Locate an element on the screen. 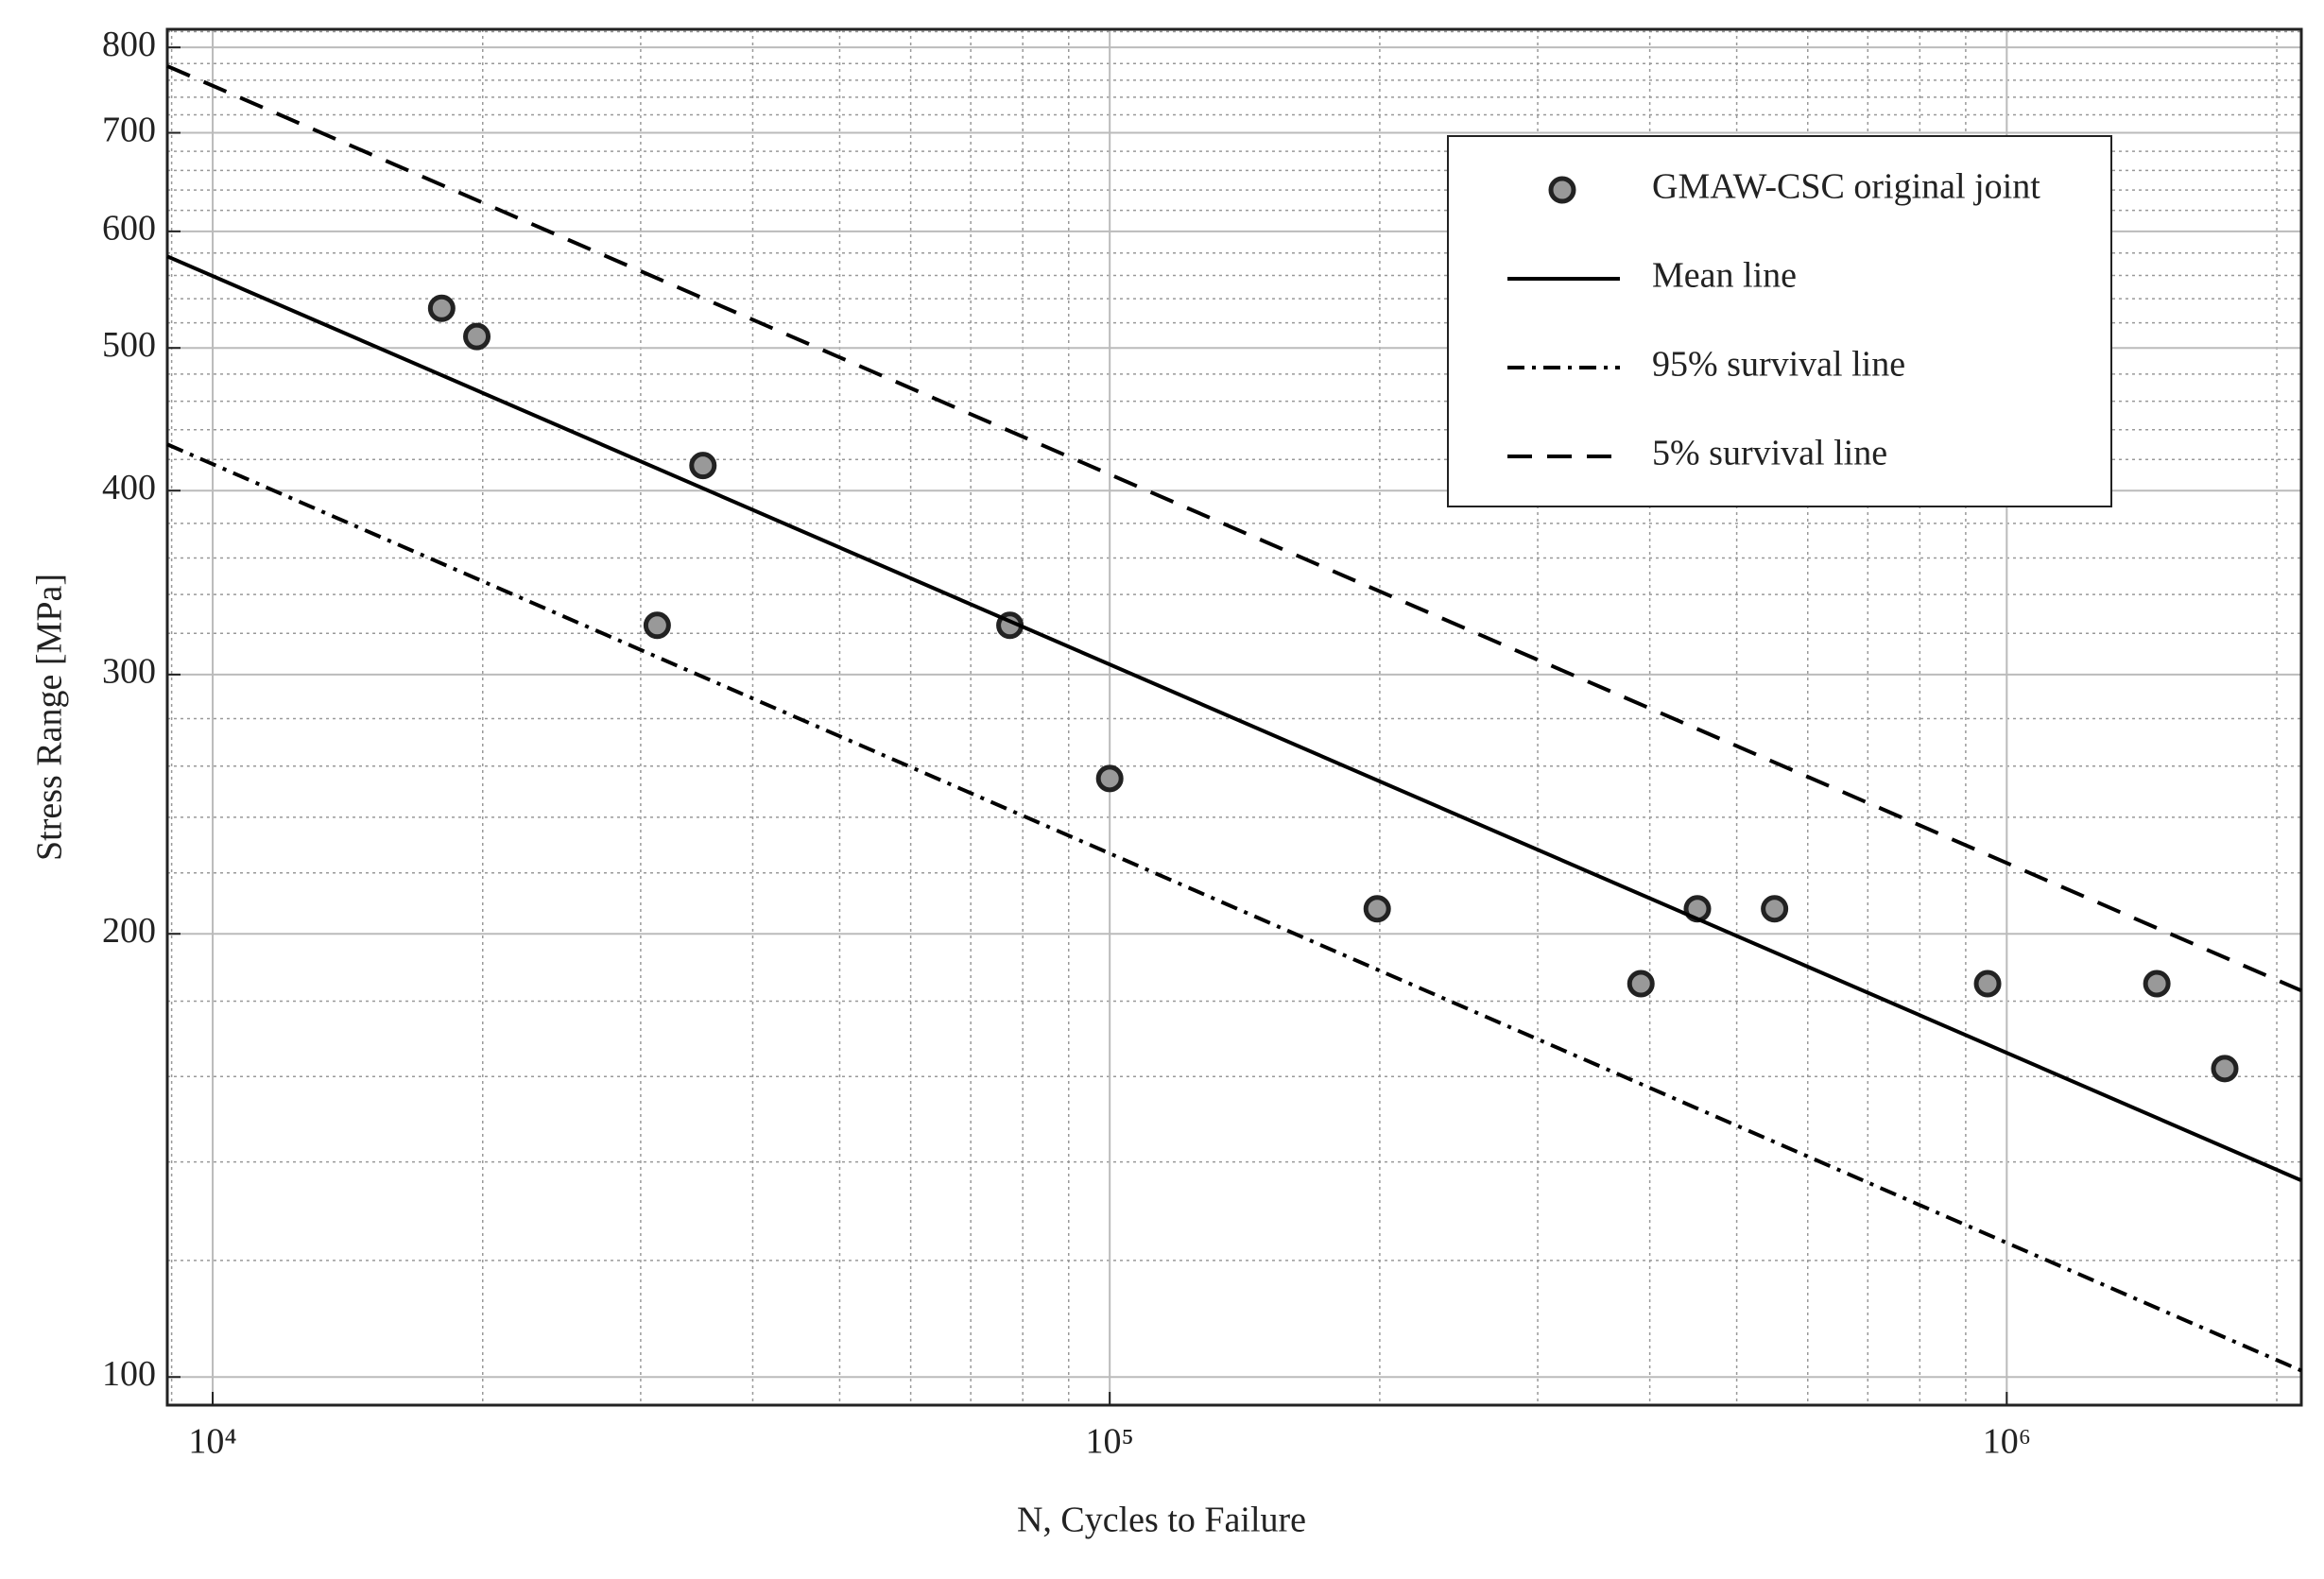 This screenshot has height=1579, width=2324. x-axis-label: N, Cycles to Failure is located at coordinates (1162, 1520).